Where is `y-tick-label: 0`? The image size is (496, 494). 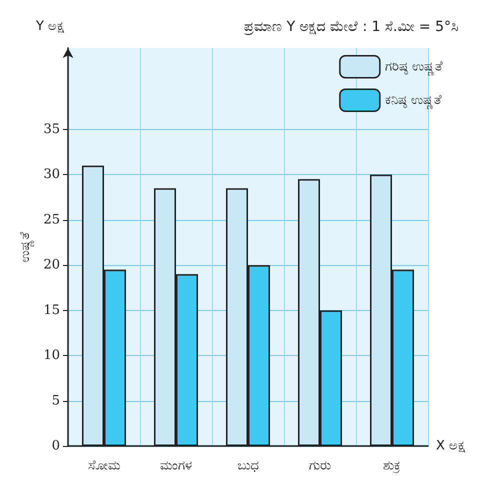
y-tick-label: 0 is located at coordinates (56, 446).